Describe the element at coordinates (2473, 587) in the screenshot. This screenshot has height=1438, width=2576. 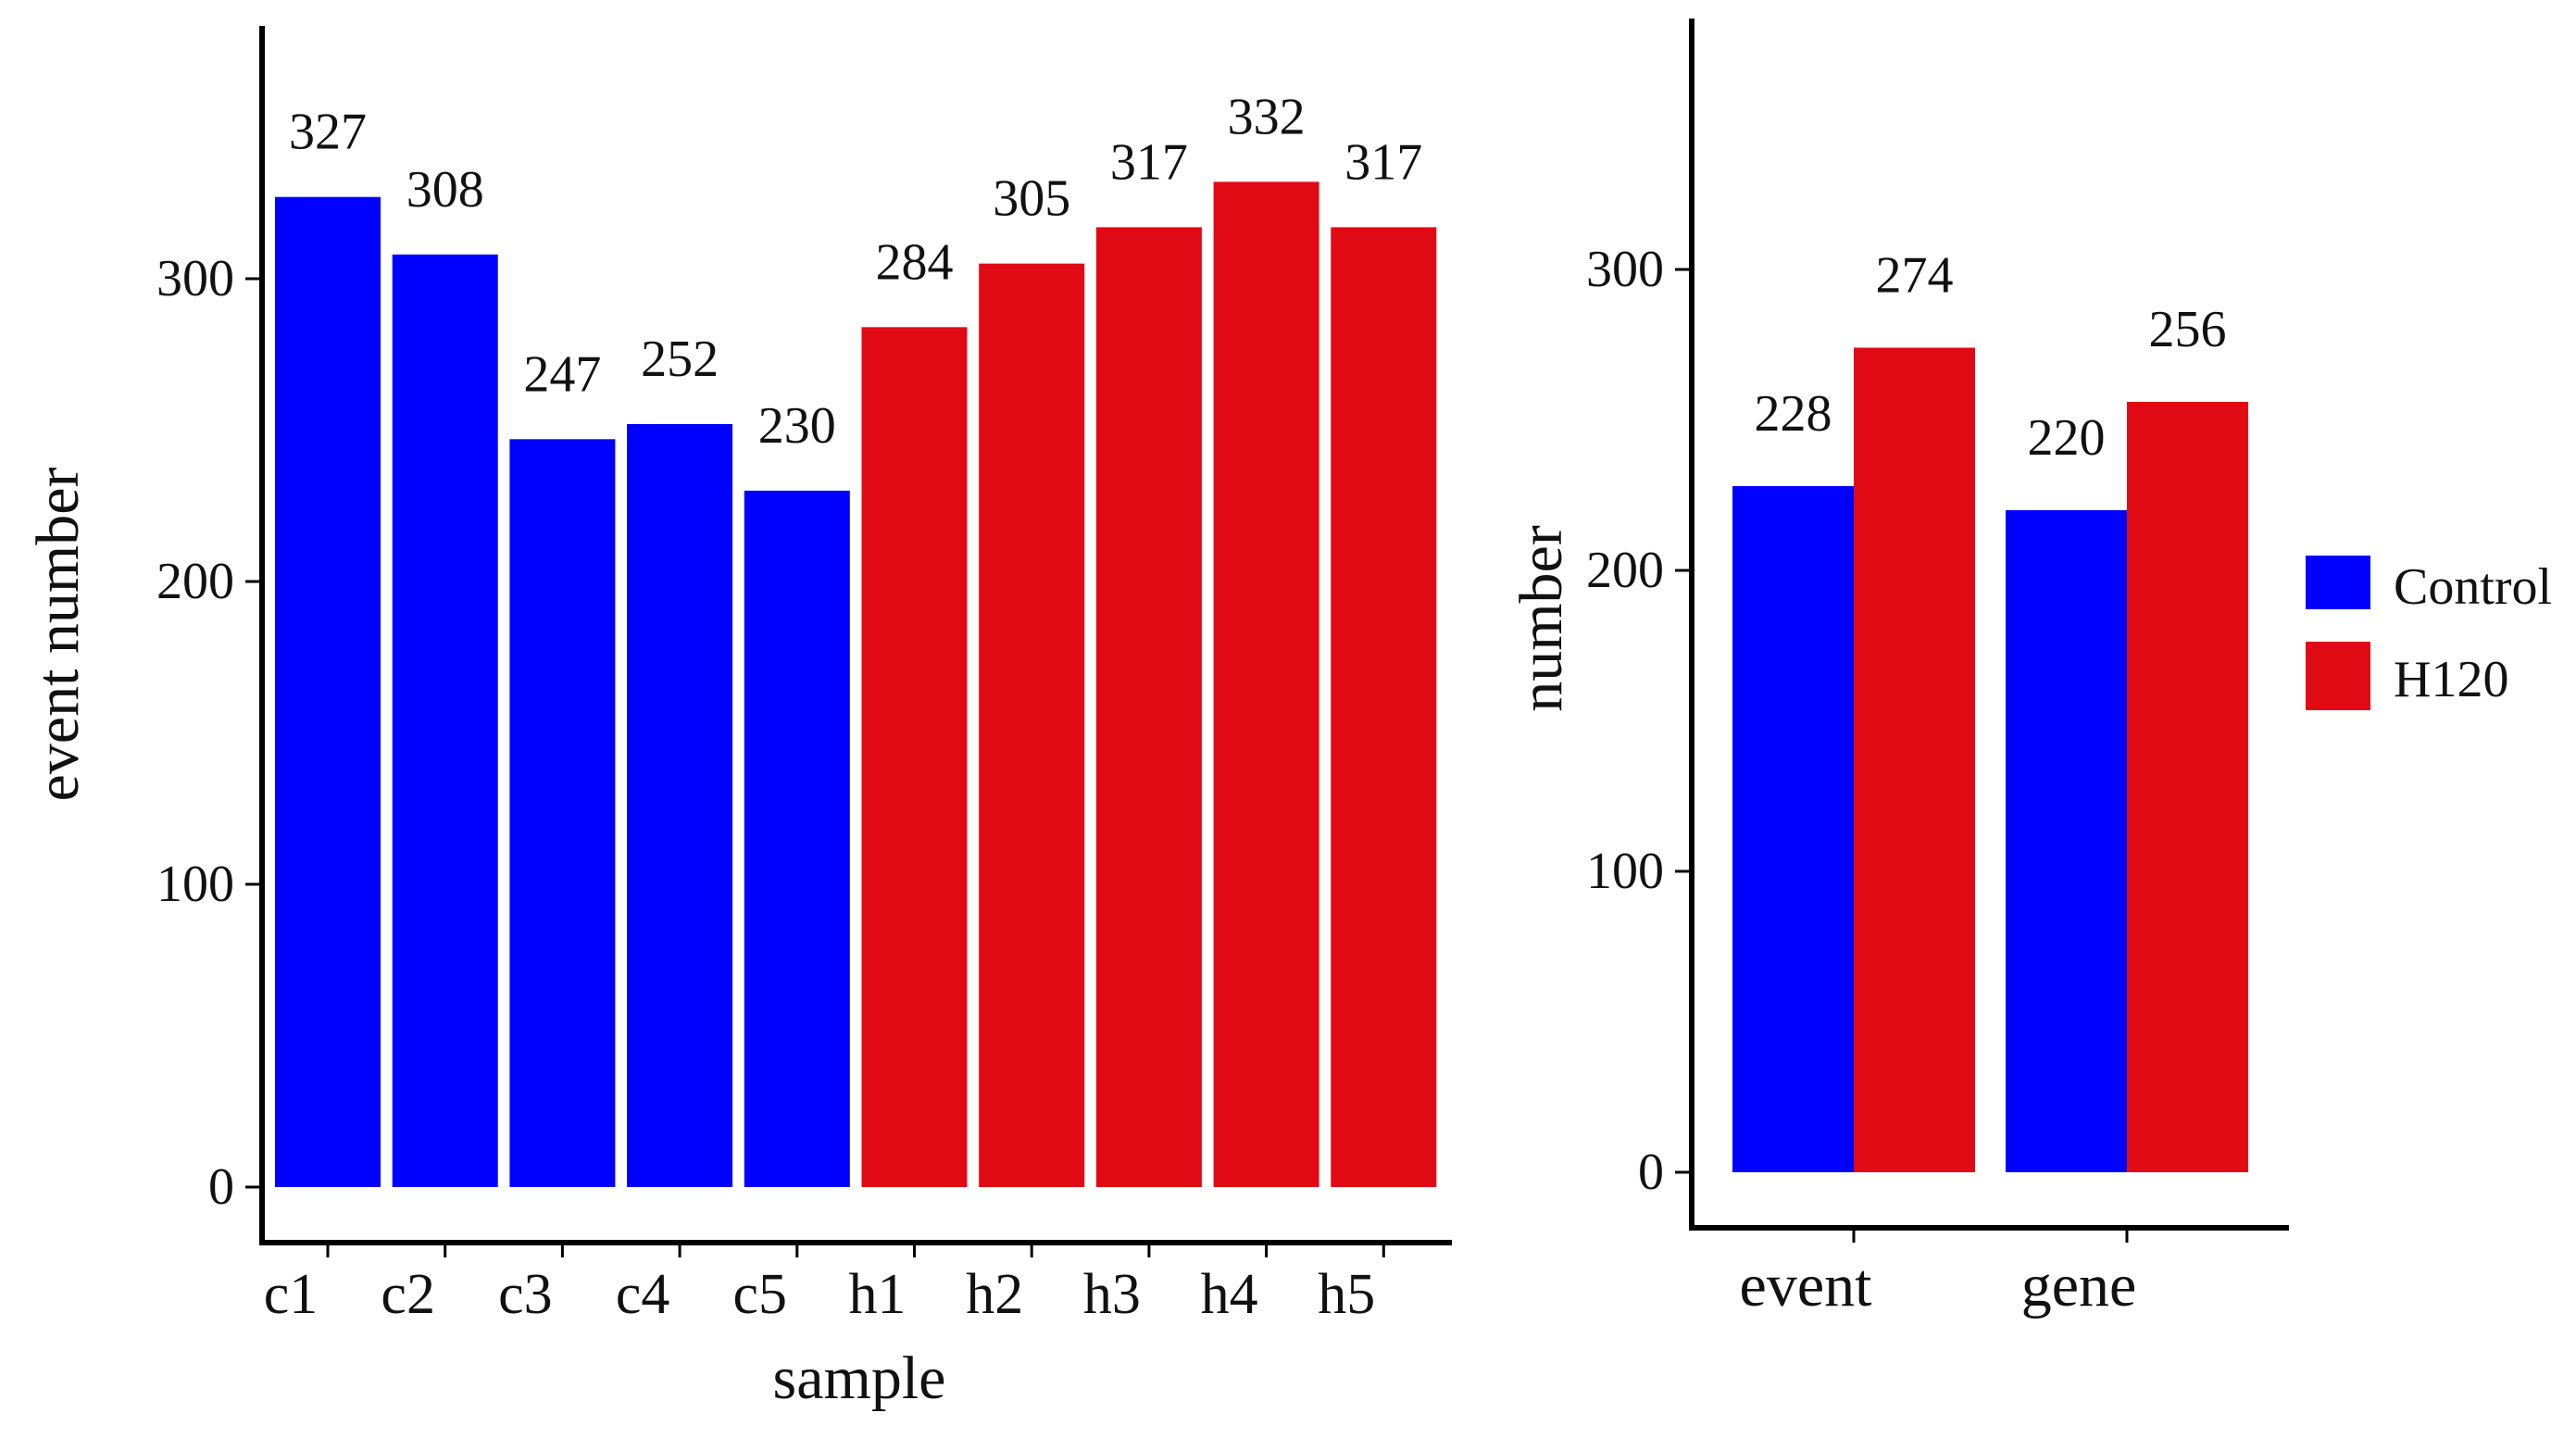
I see `legend-label-control: Control` at that location.